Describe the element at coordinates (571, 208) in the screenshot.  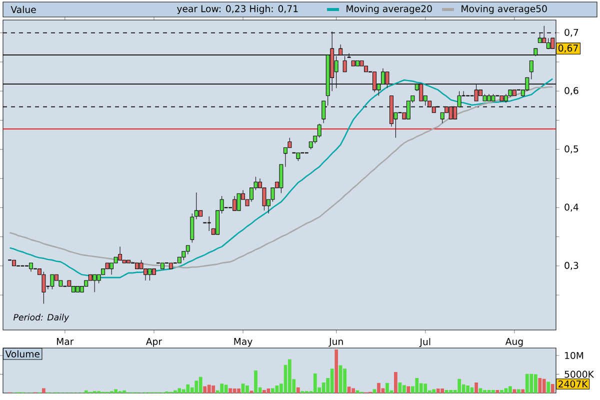
I see `y-tick-label: 0,4` at that location.